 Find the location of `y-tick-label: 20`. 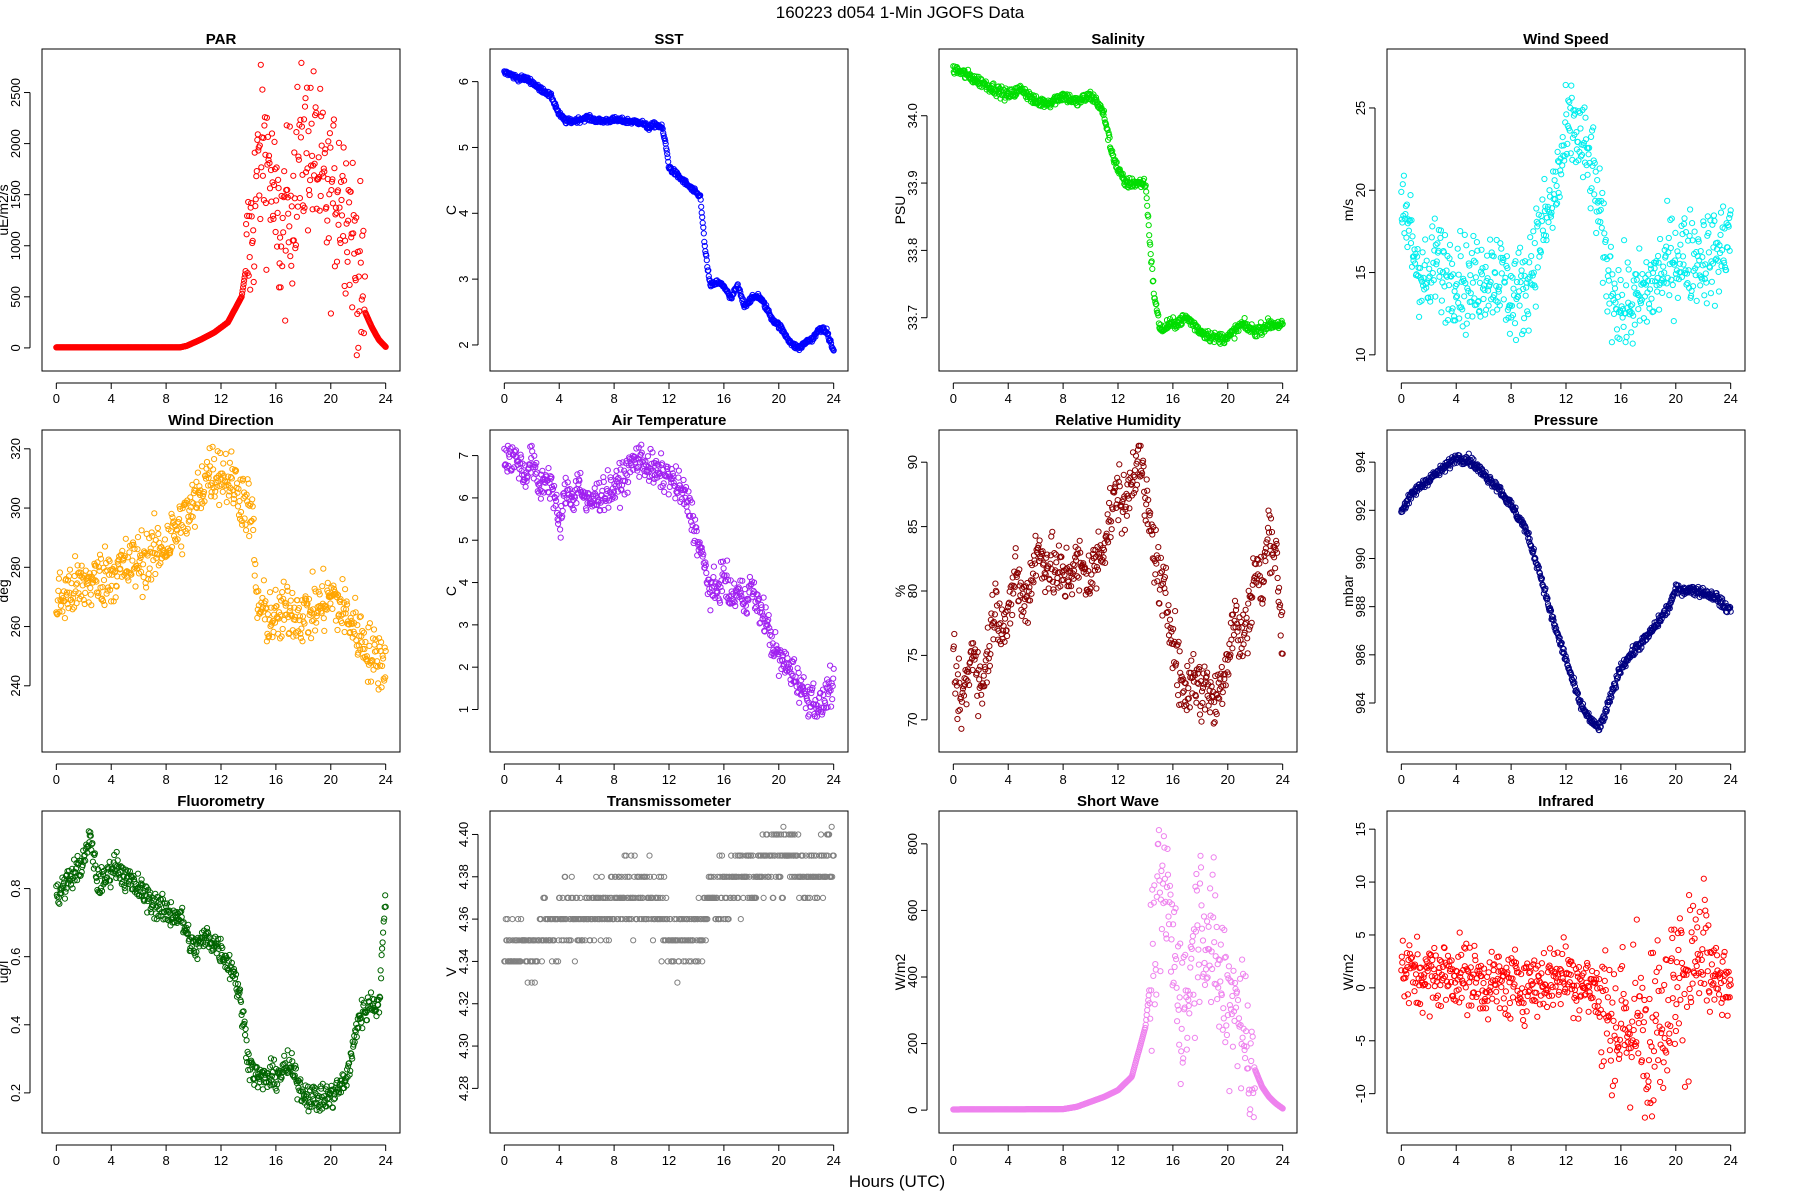

y-tick-label: 20 is located at coordinates (1360, 190).